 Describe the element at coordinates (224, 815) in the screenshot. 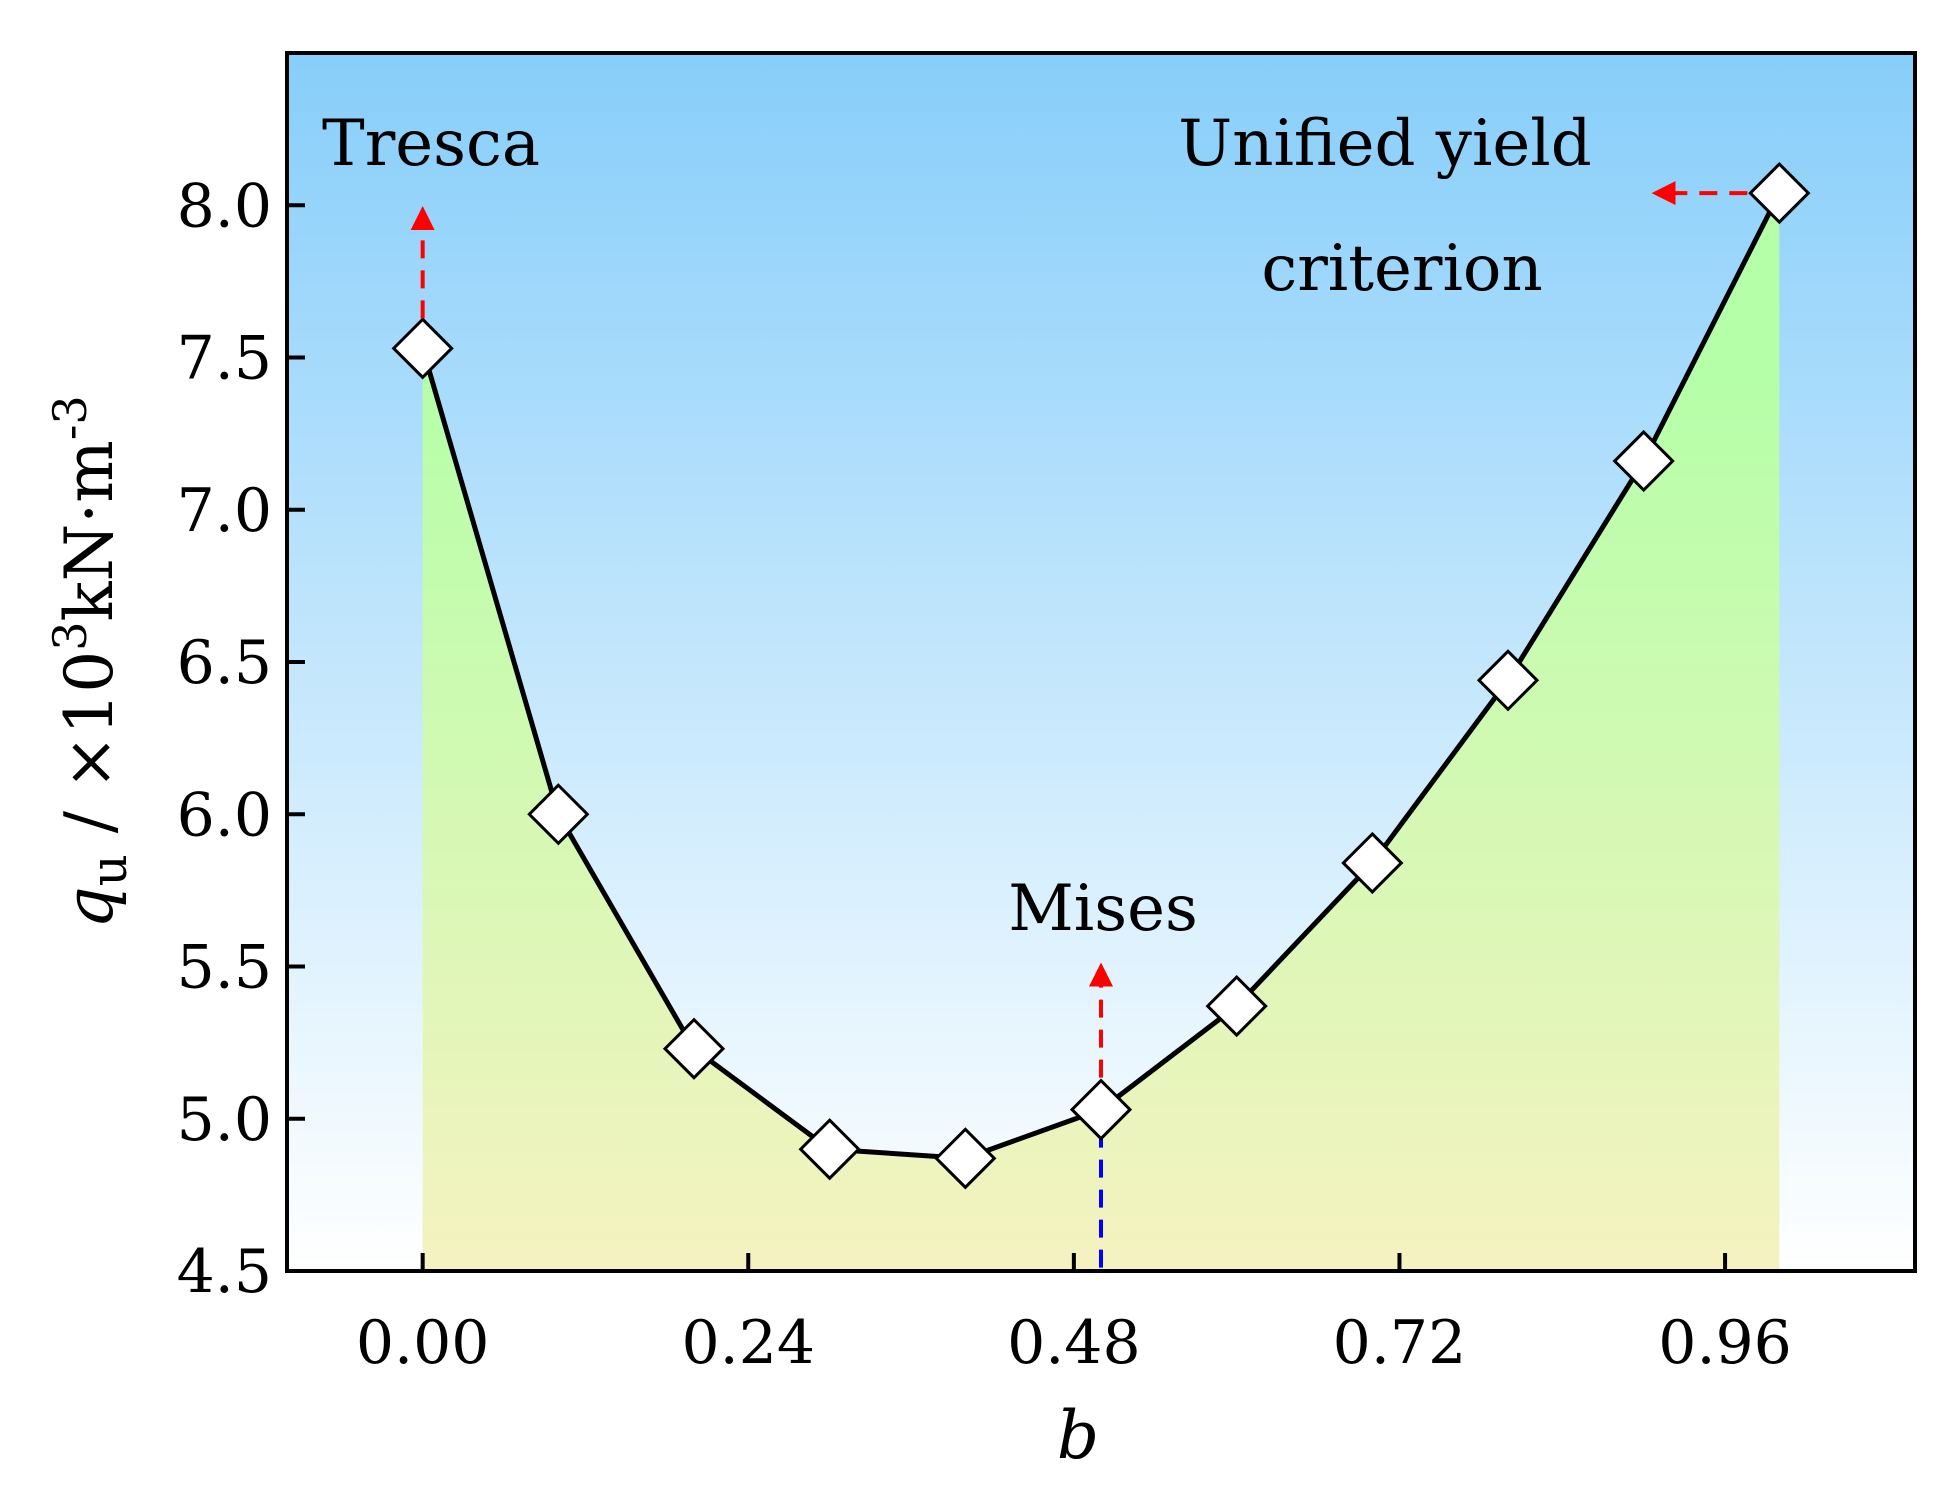

I see `y-tick-label: 6.0` at that location.